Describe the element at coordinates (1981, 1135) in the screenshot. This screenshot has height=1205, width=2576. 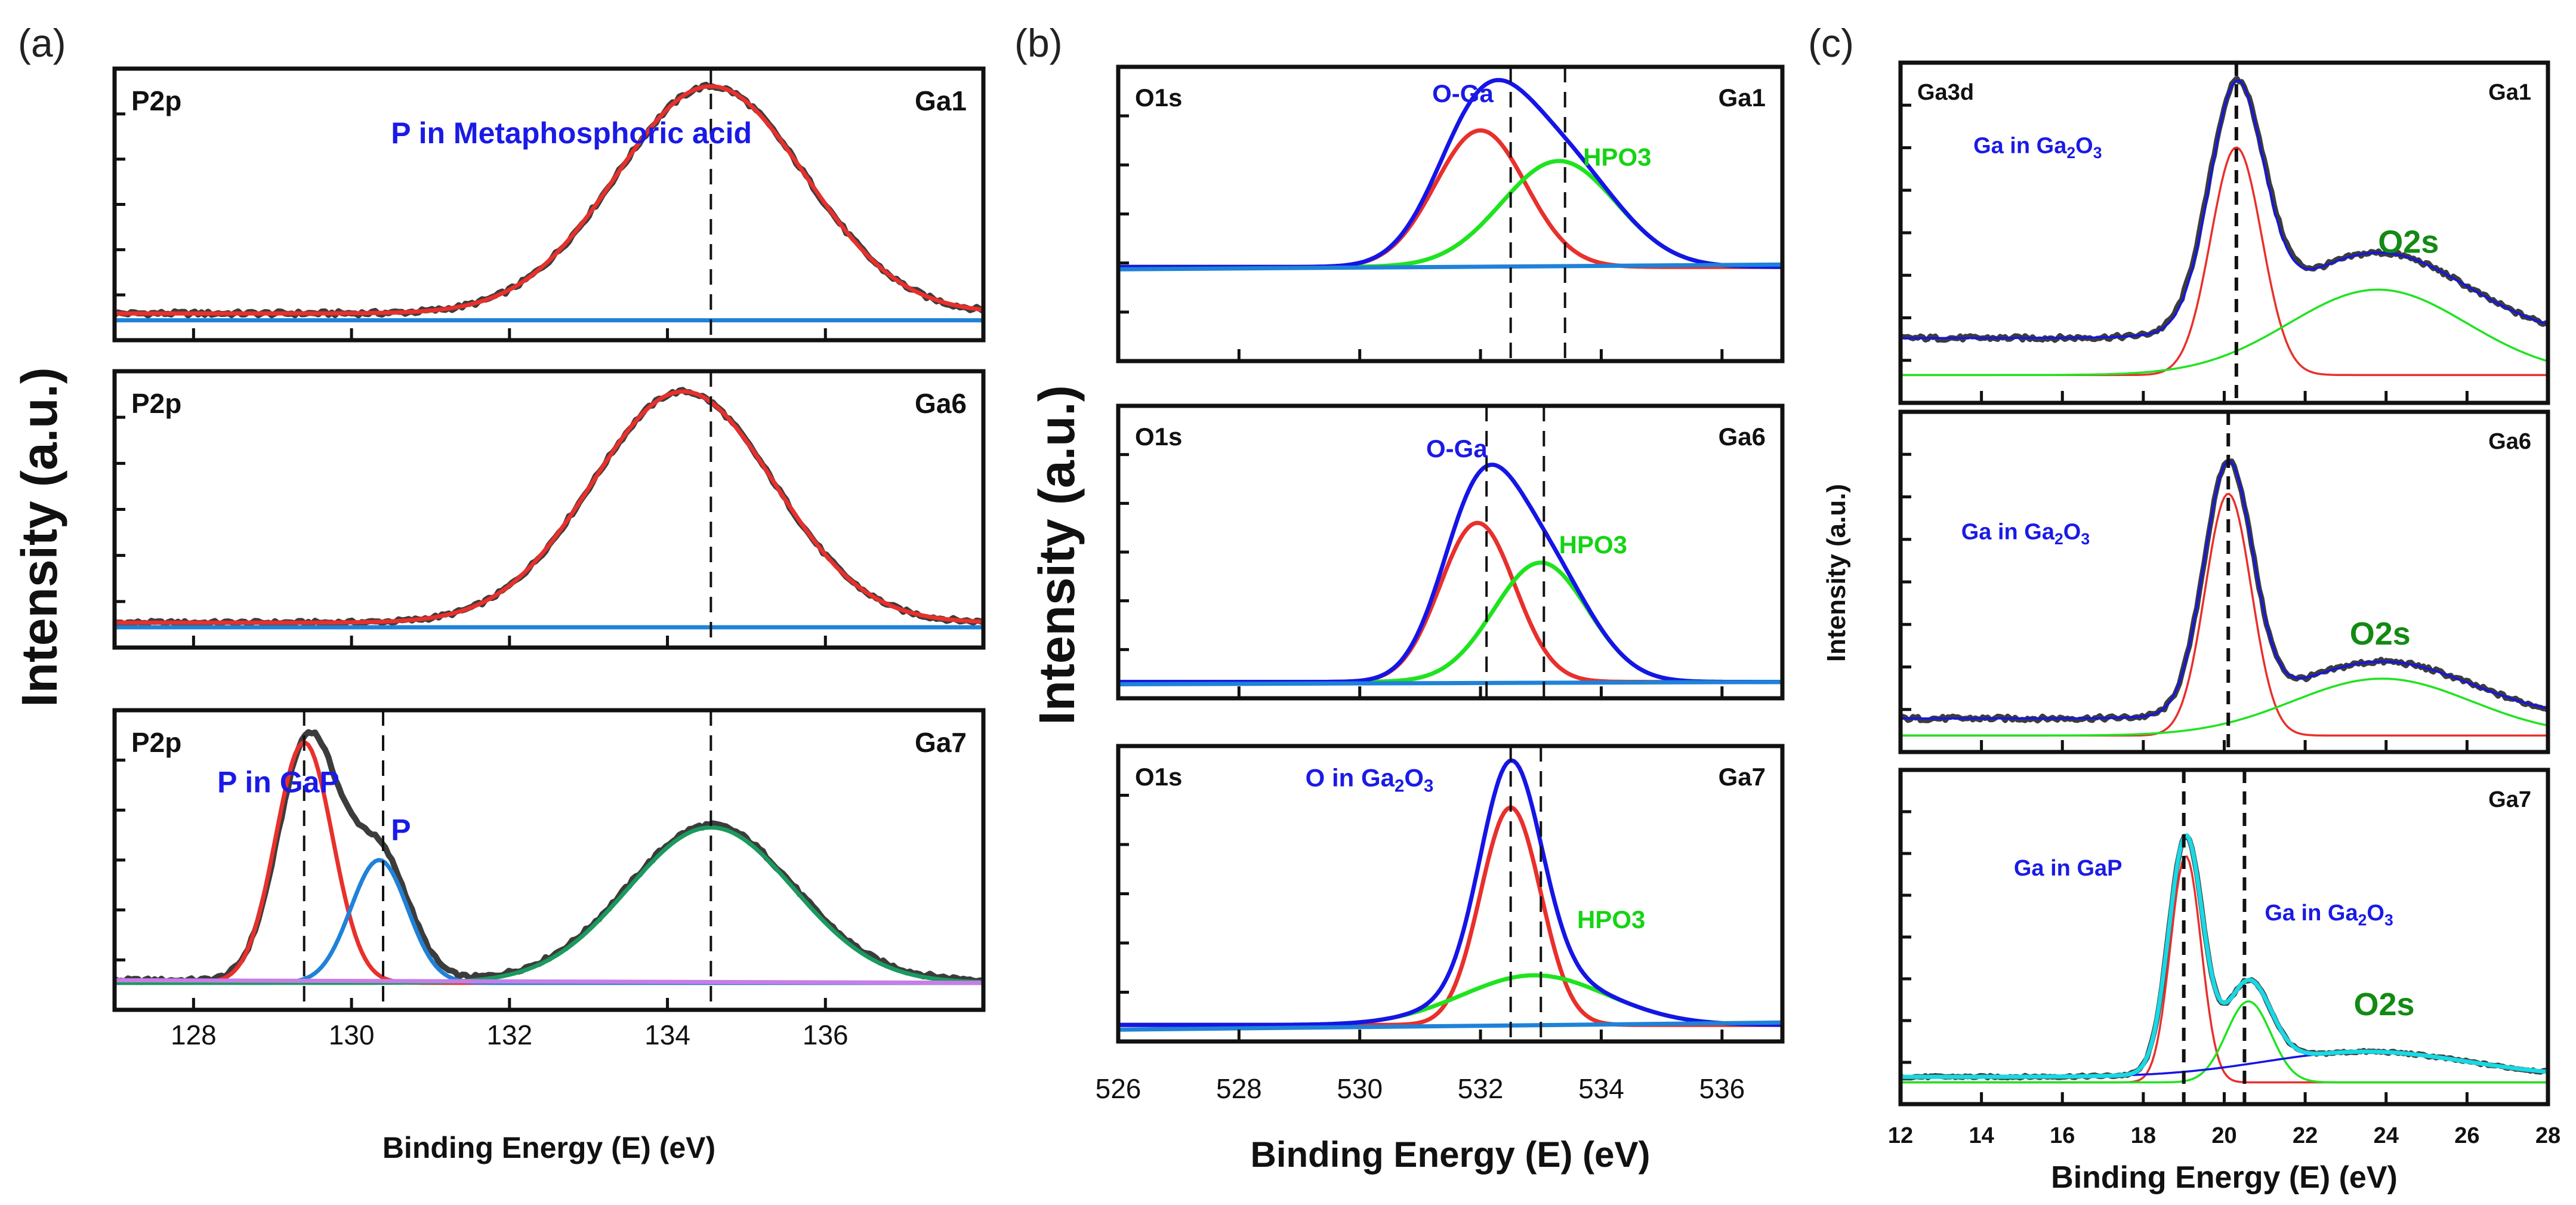
I see `x-tick-label: 14` at that location.